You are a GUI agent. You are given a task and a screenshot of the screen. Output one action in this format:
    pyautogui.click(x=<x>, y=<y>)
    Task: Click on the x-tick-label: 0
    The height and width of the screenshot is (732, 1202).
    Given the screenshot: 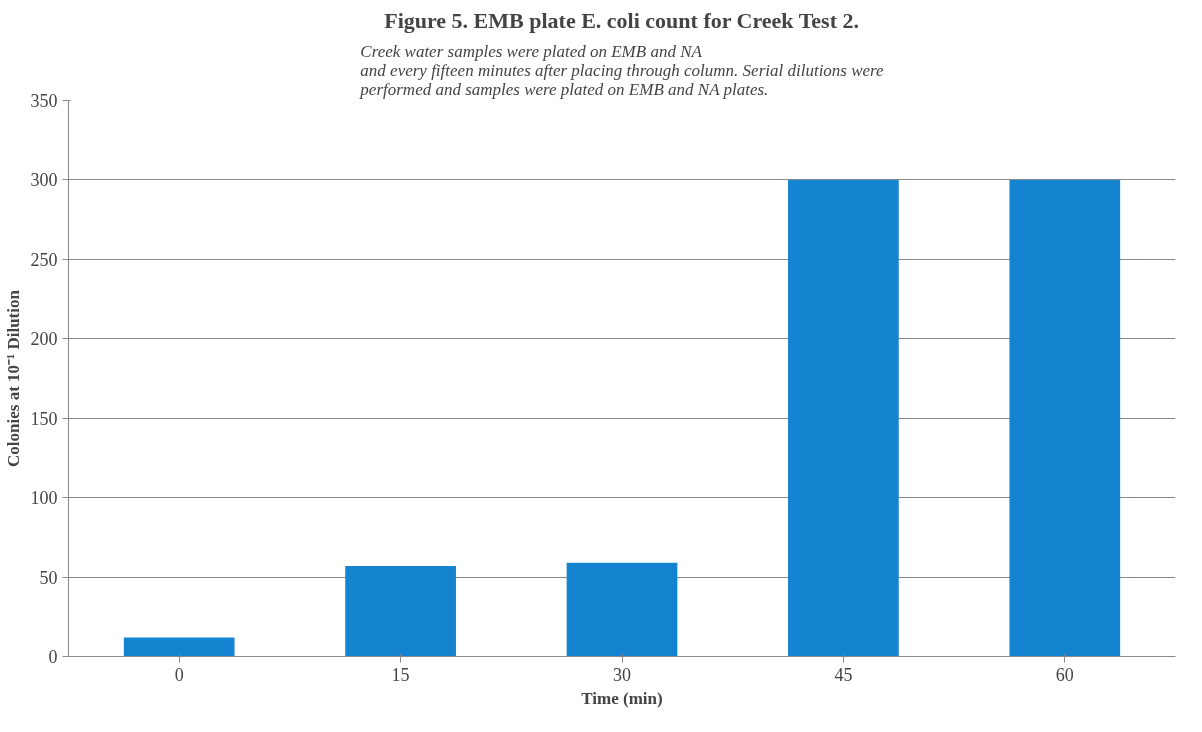 What is the action you would take?
    pyautogui.click(x=179, y=674)
    